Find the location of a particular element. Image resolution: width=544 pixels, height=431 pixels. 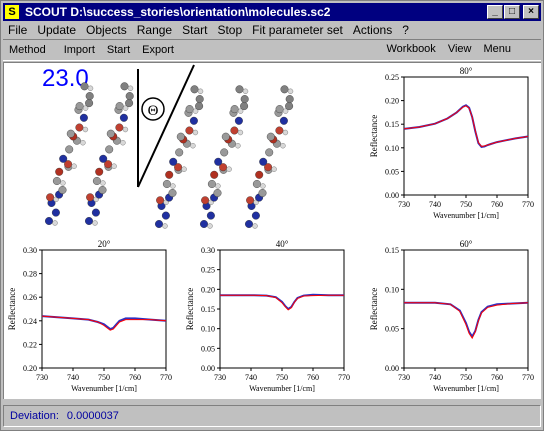

toolbar-menu-button: Menu is located at coordinates (497, 49).